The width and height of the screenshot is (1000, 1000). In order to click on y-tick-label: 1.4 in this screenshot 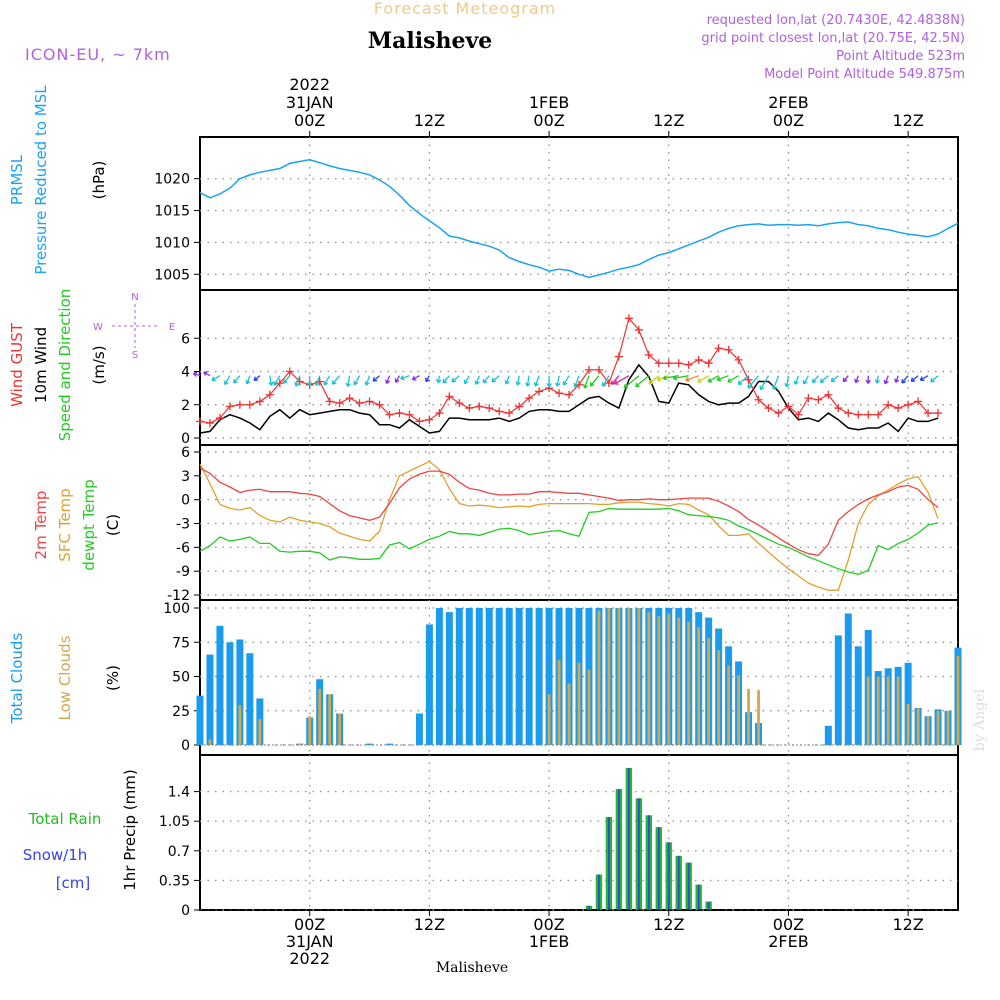, I will do `click(179, 793)`.